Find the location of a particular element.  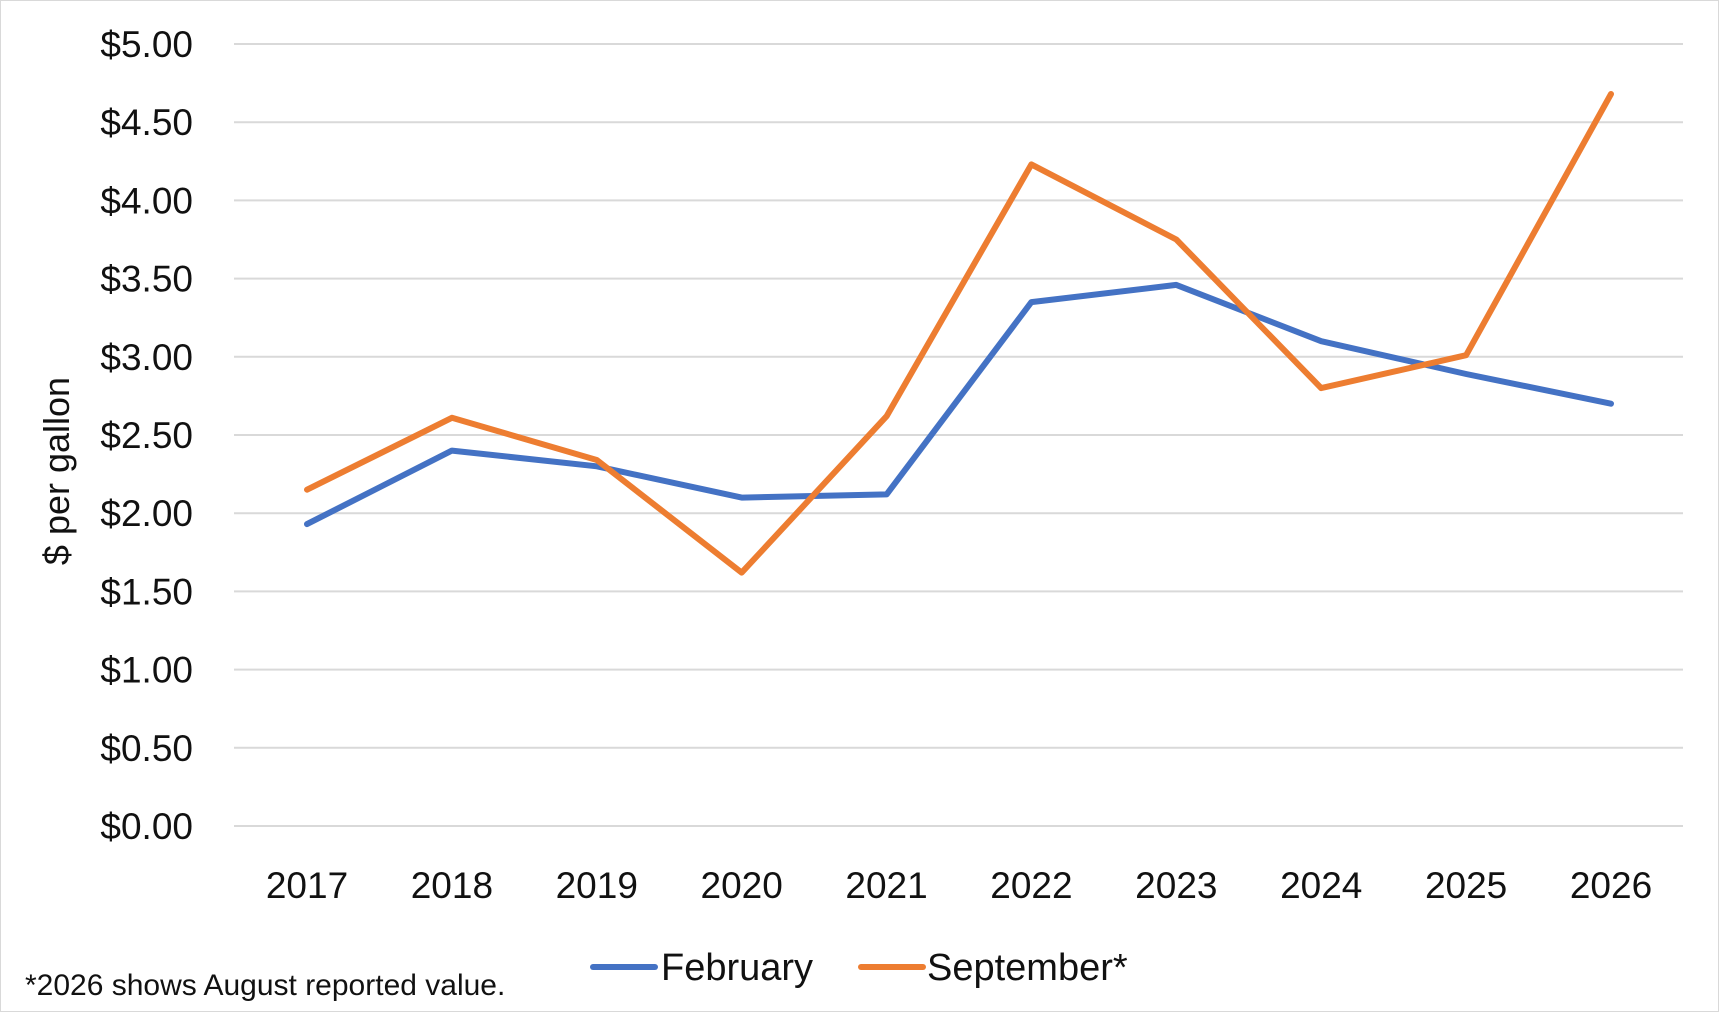

y-axis-label: $ per gallon is located at coordinates (56, 471).